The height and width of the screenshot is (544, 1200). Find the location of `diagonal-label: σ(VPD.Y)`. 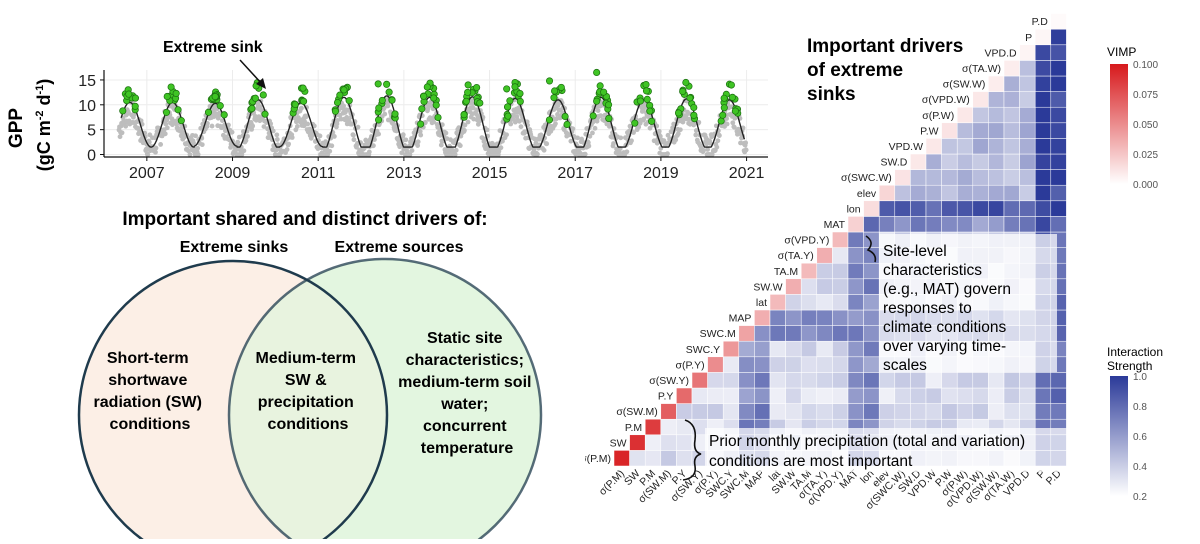

diagonal-label: σ(VPD.Y) is located at coordinates (806, 241).